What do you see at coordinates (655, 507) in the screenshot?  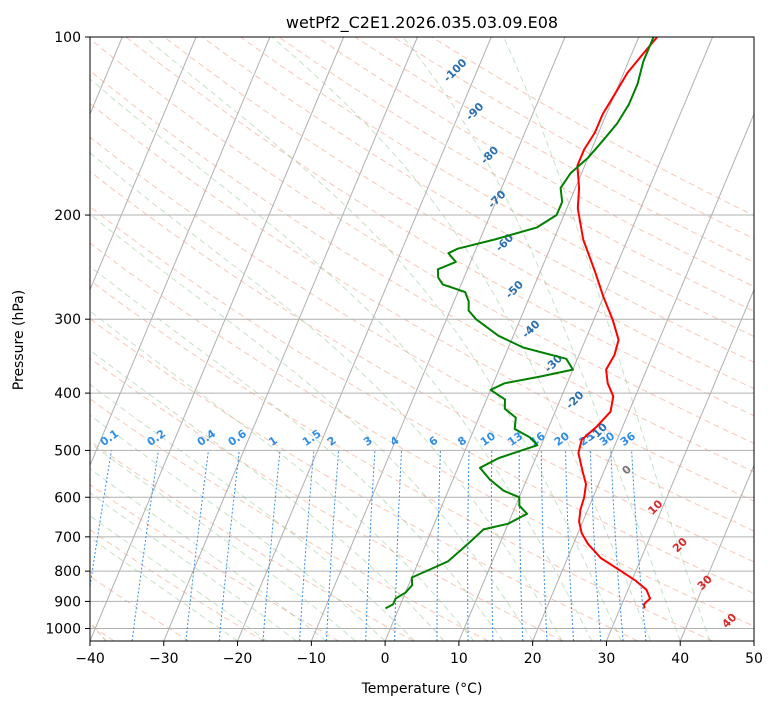 I see `dry-adiabat-label: 10` at bounding box center [655, 507].